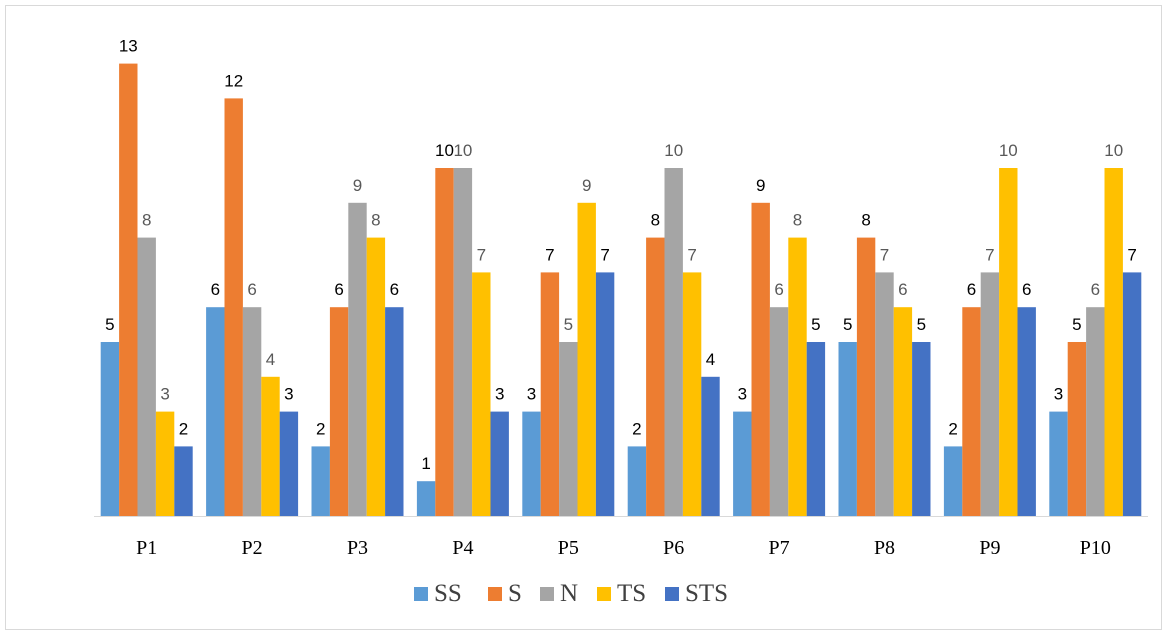 The image size is (1169, 636). What do you see at coordinates (952, 428) in the screenshot?
I see `value-label-ss-p9: 2` at bounding box center [952, 428].